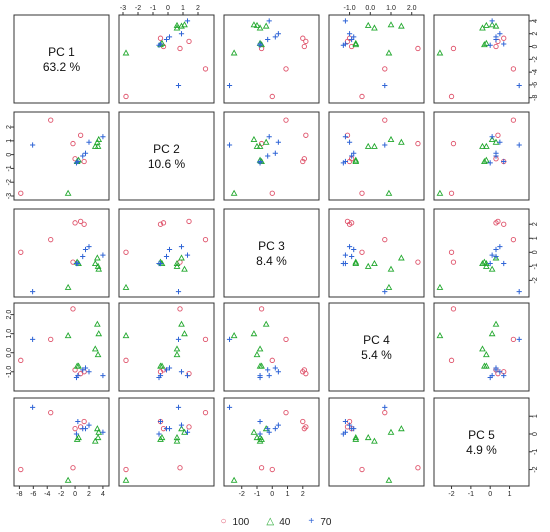 This screenshot has width=550, height=532. What do you see at coordinates (492, 333) in the screenshot?
I see `point-40-pc4-vs-pc5` at bounding box center [492, 333].